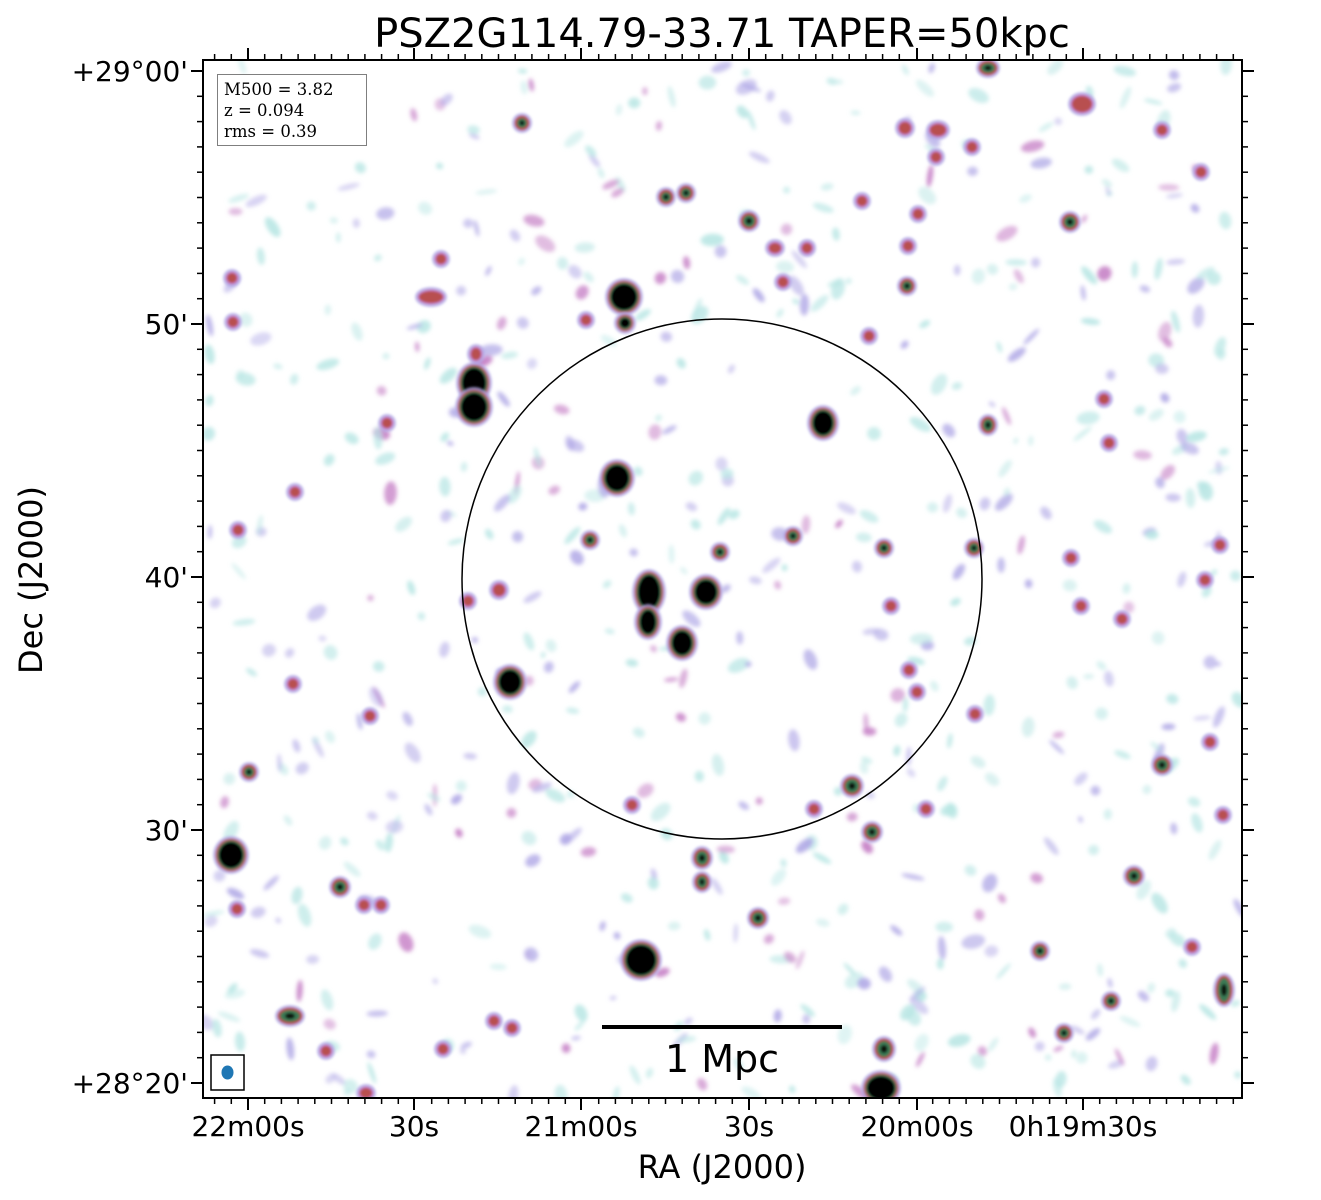  Describe the element at coordinates (271, 131) in the screenshot. I see `rms-value: rms = 0.39` at that location.